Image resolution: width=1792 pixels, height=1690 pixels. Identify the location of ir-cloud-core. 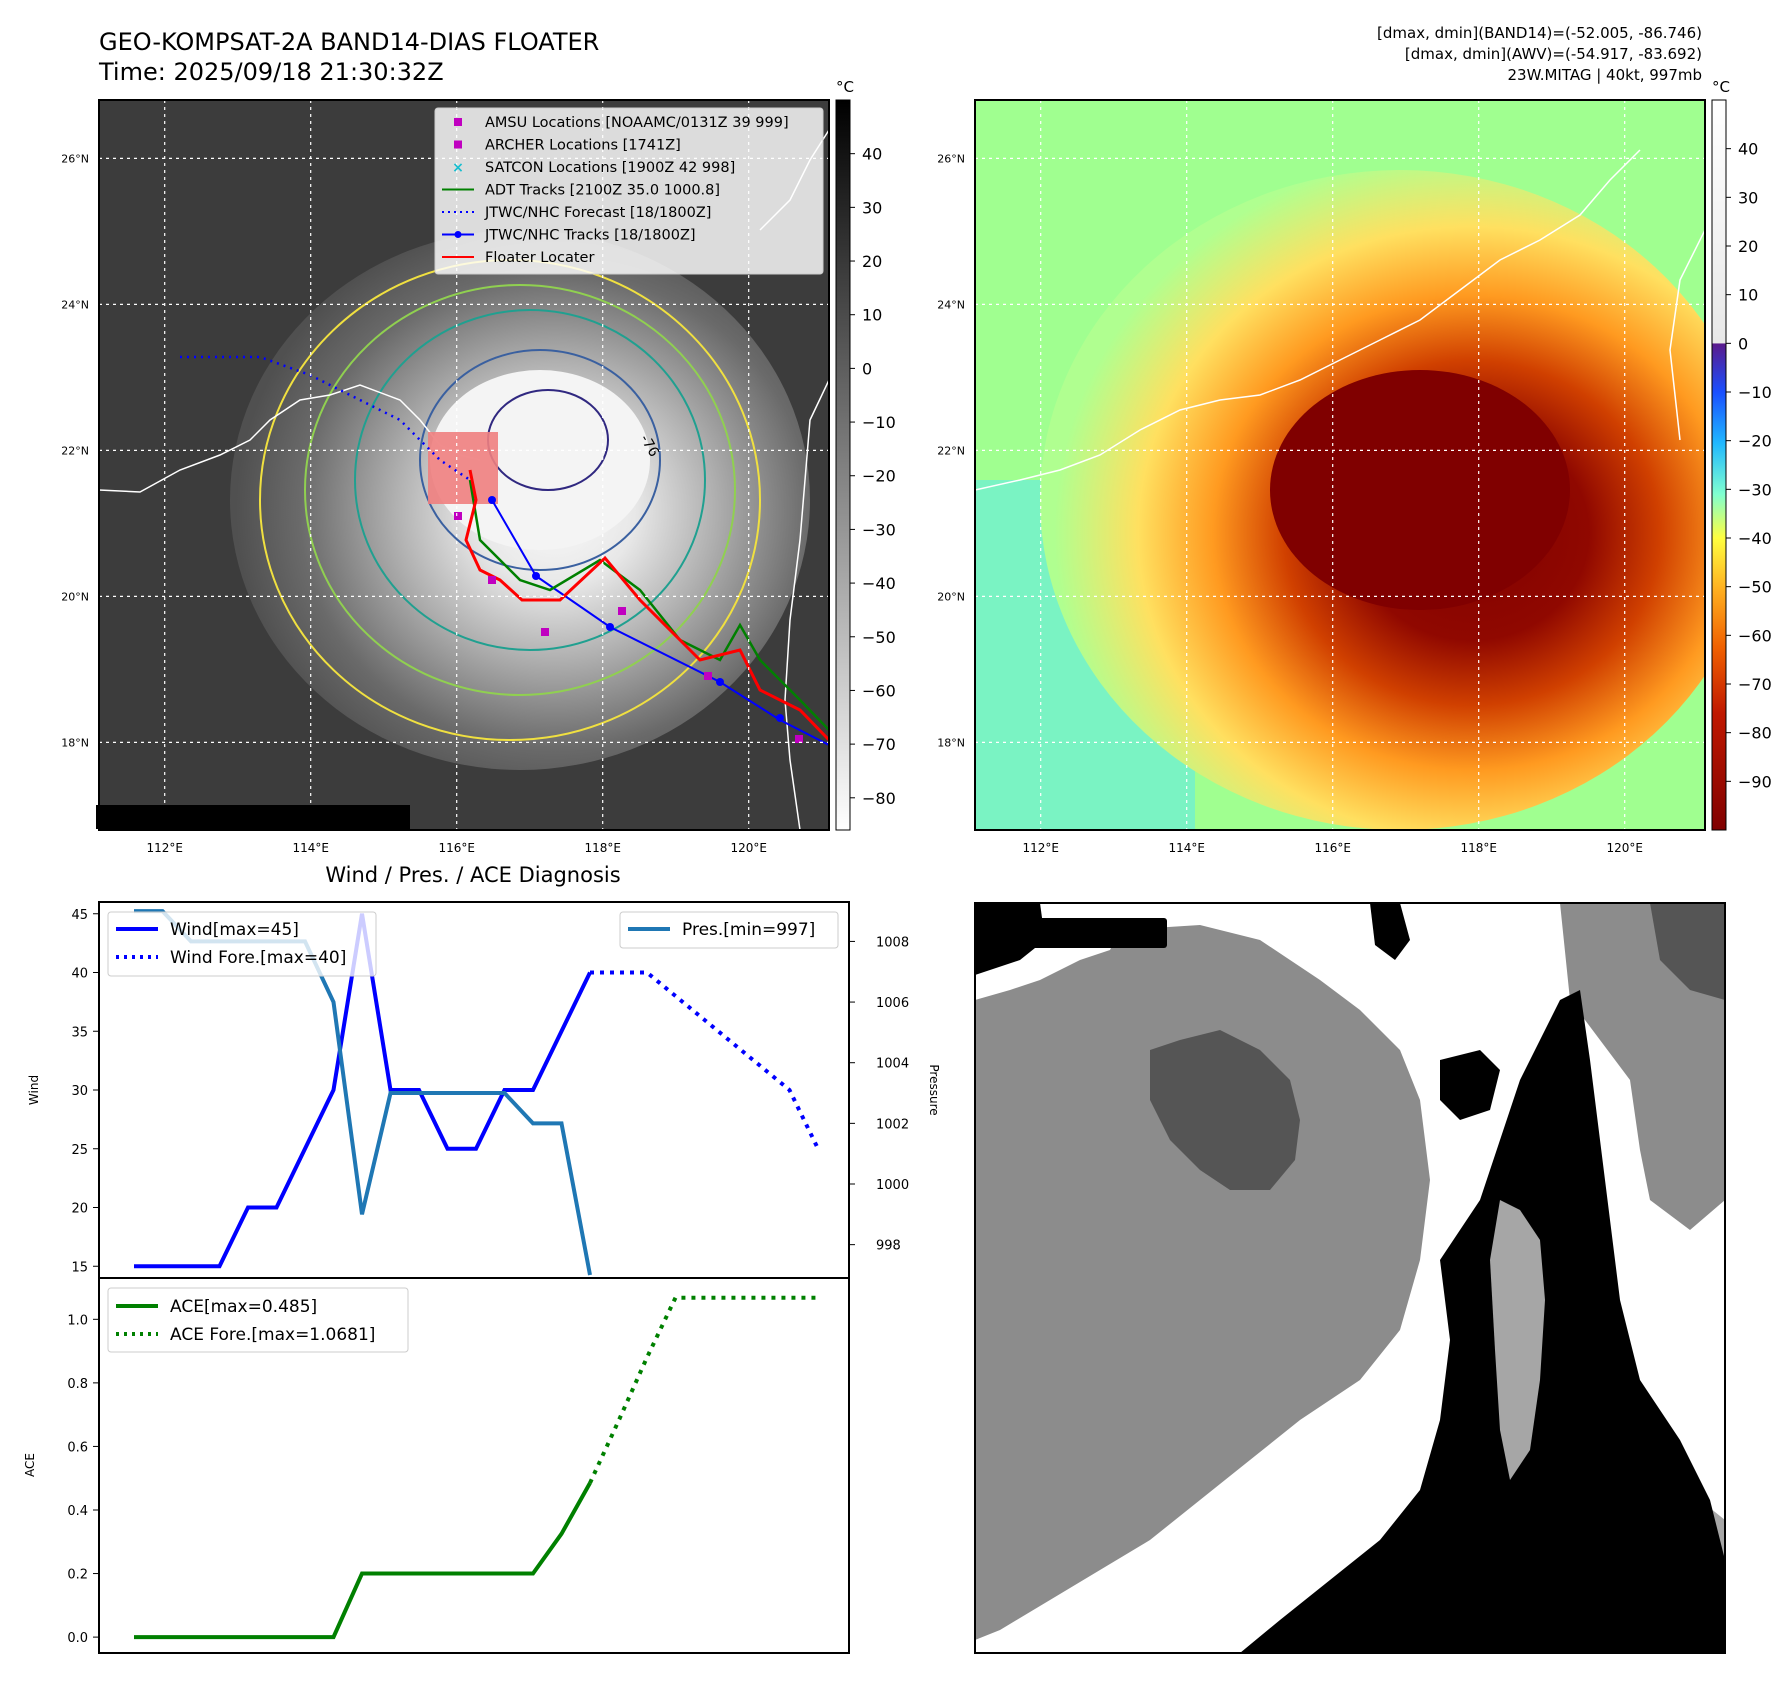
(540, 460).